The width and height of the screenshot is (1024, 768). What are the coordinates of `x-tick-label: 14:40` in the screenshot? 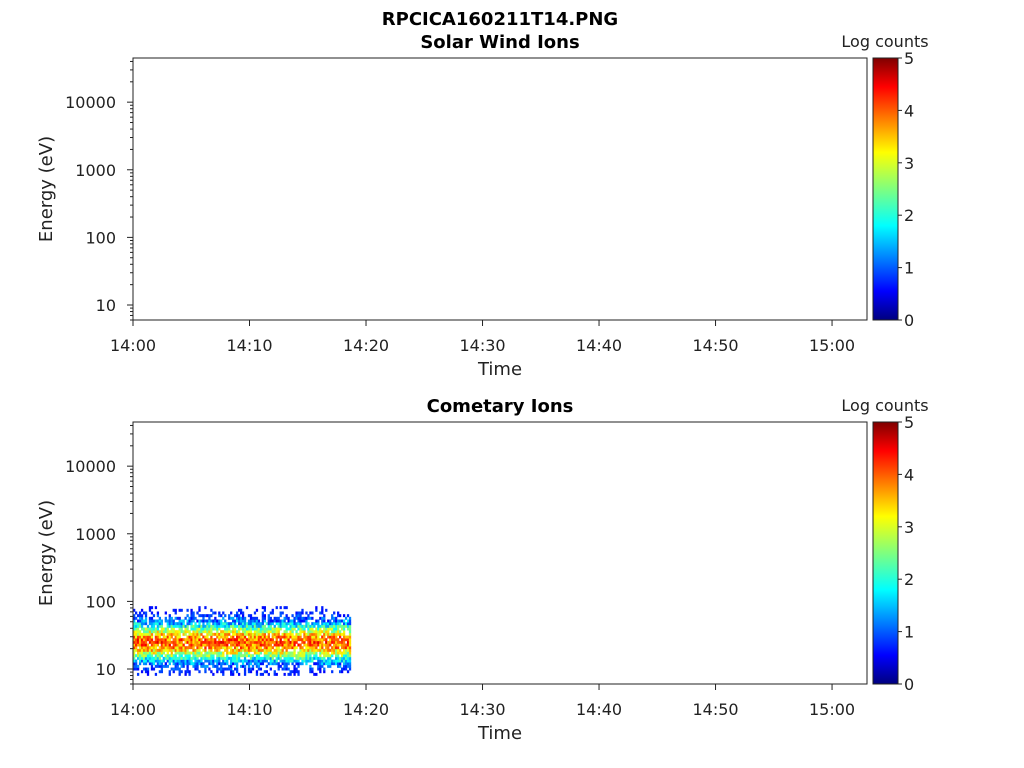 It's located at (599, 709).